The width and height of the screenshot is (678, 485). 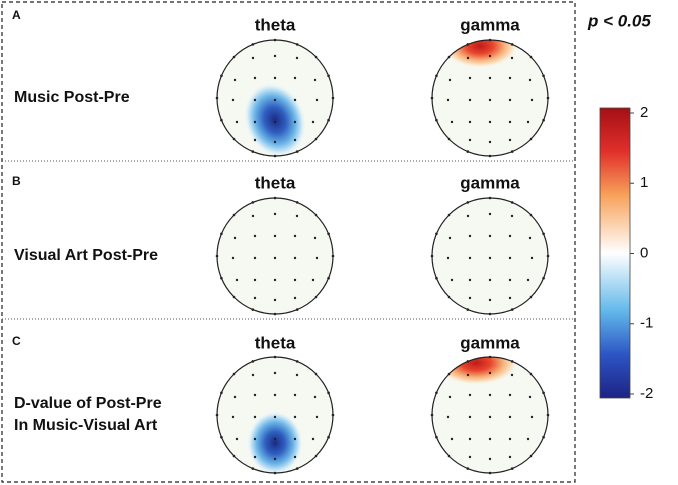 I want to click on blobs, so click(x=480, y=54).